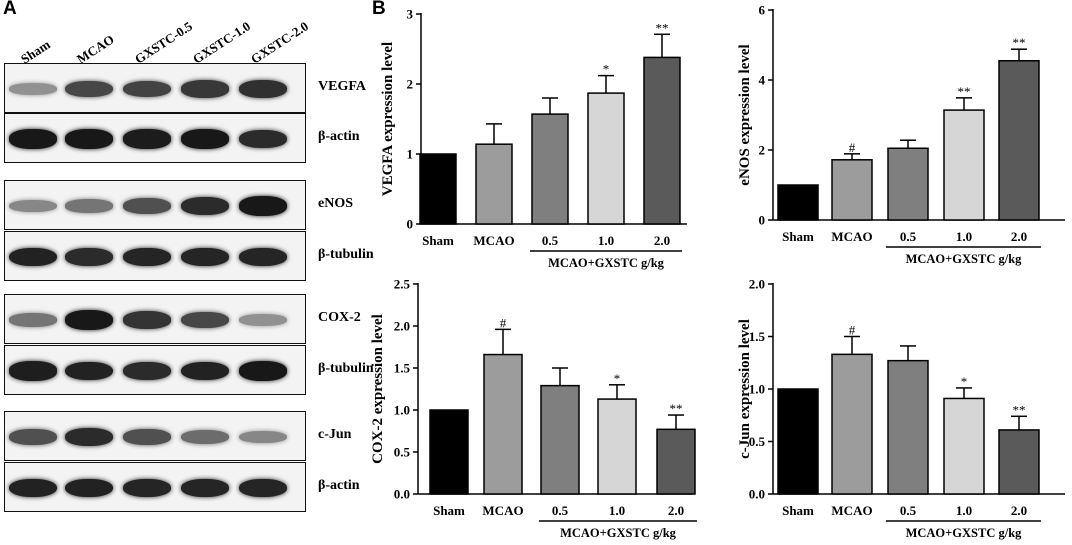 The height and width of the screenshot is (545, 1072). Describe the element at coordinates (503, 322) in the screenshot. I see `significance-marker: #` at that location.